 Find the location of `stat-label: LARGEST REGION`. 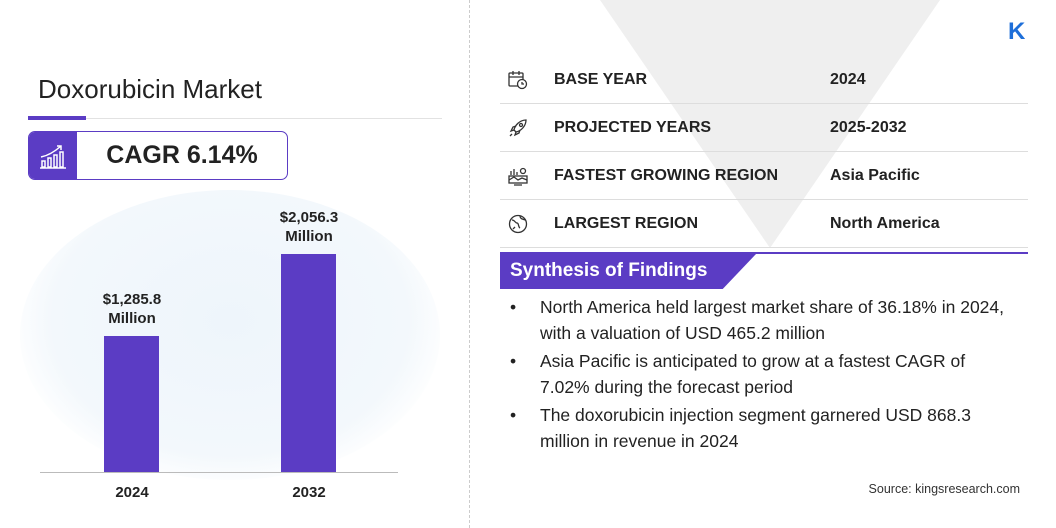

stat-label: LARGEST REGION is located at coordinates (626, 223).